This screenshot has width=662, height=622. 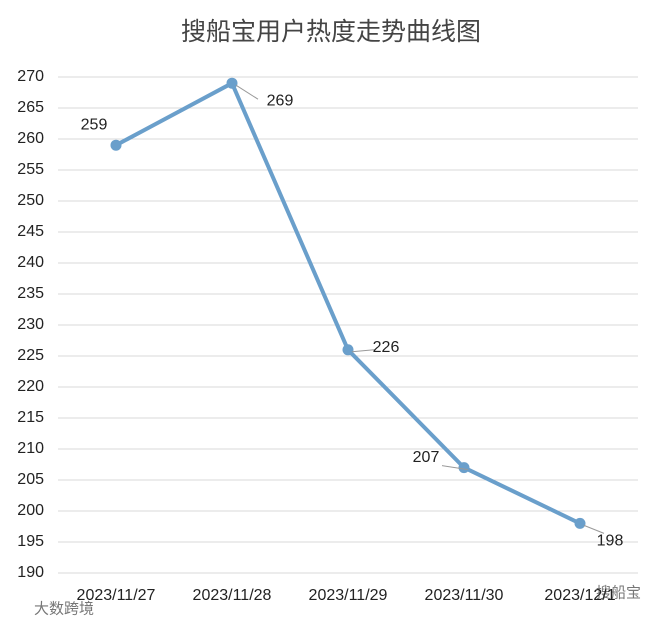 I want to click on y-tick-label: 225, so click(x=30, y=355).